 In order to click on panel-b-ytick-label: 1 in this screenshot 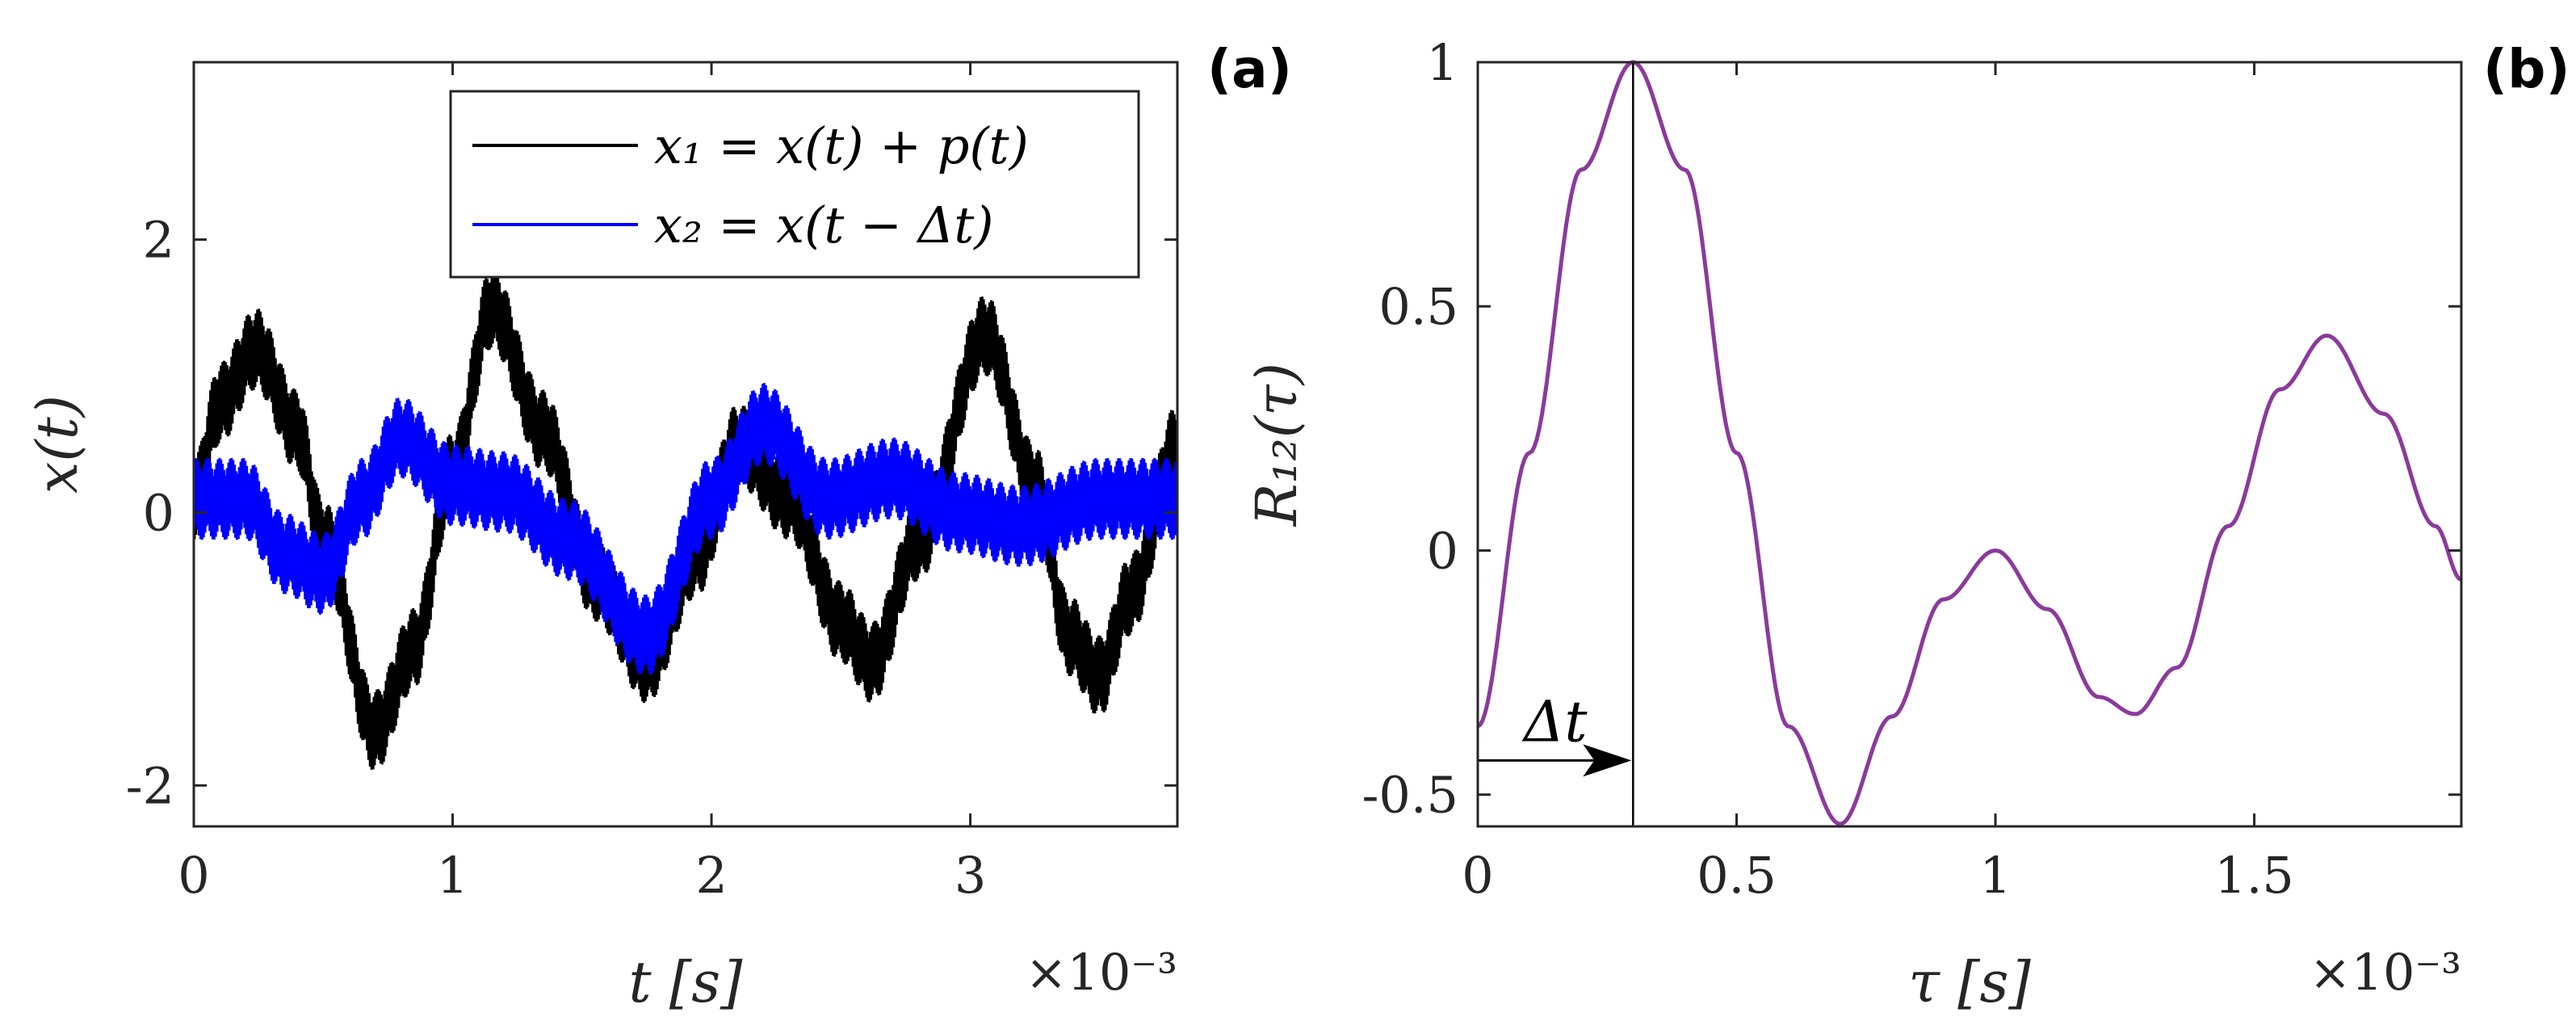, I will do `click(1443, 62)`.